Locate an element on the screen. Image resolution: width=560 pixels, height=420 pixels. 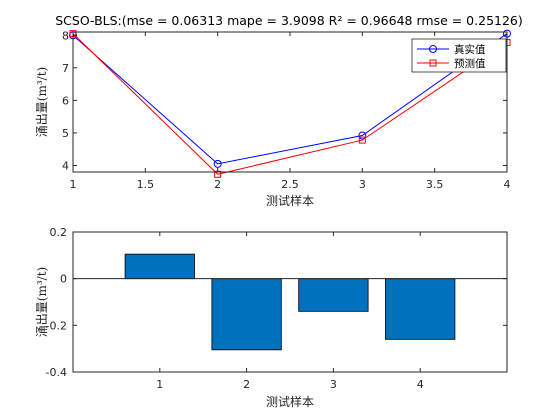
x-axis-label: 测试样本 is located at coordinates (290, 200).